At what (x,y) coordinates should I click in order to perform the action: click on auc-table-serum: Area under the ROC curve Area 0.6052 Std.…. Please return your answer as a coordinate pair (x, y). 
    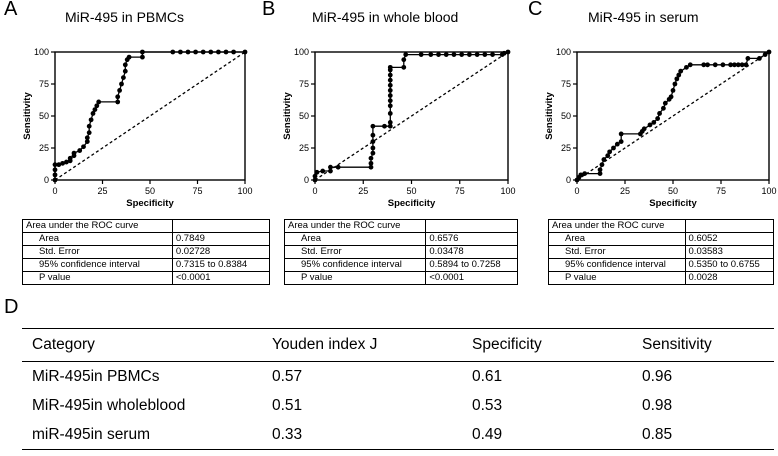
    Looking at the image, I should click on (661, 252).